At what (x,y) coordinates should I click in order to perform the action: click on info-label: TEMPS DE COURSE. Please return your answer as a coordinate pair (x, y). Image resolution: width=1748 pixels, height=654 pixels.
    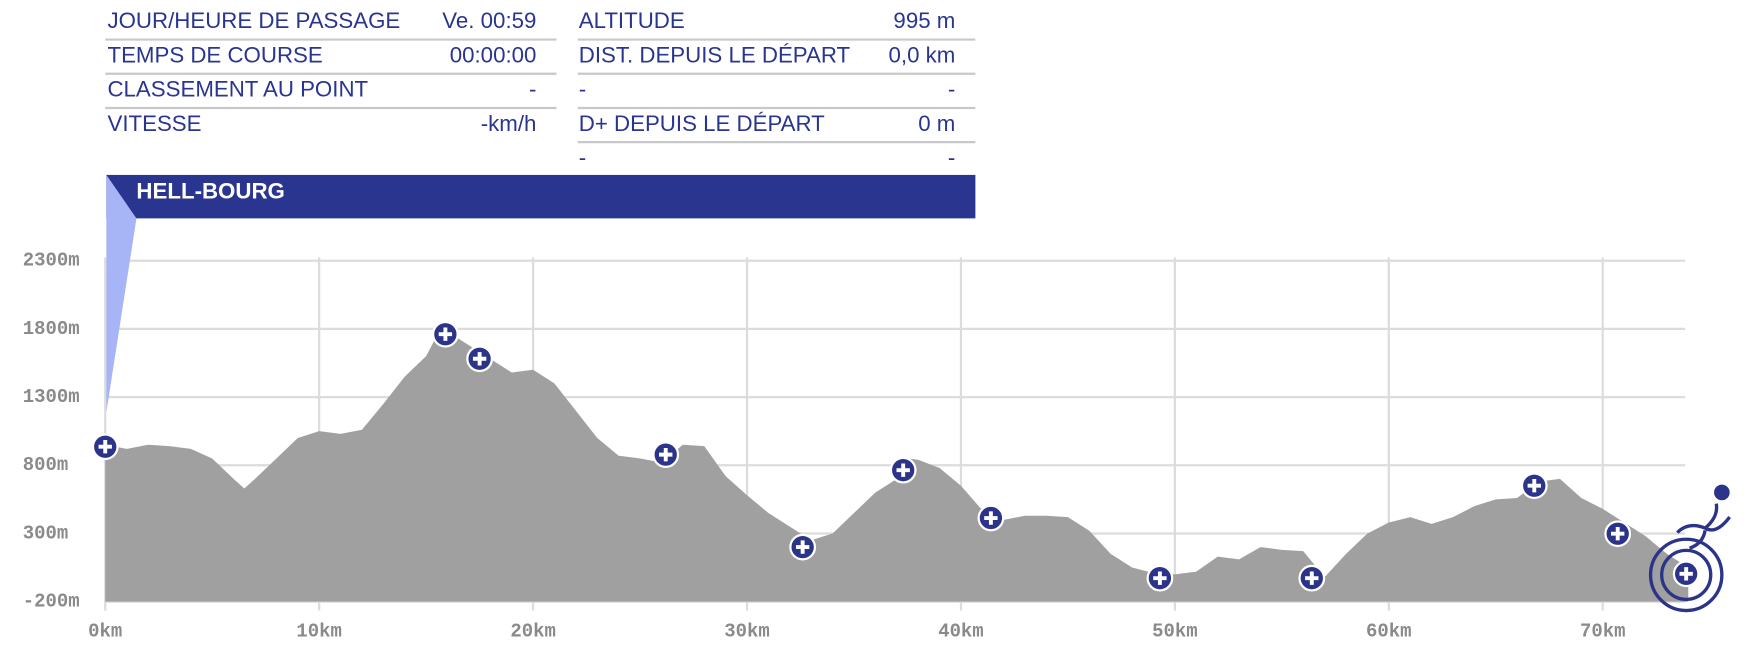
    Looking at the image, I should click on (214, 54).